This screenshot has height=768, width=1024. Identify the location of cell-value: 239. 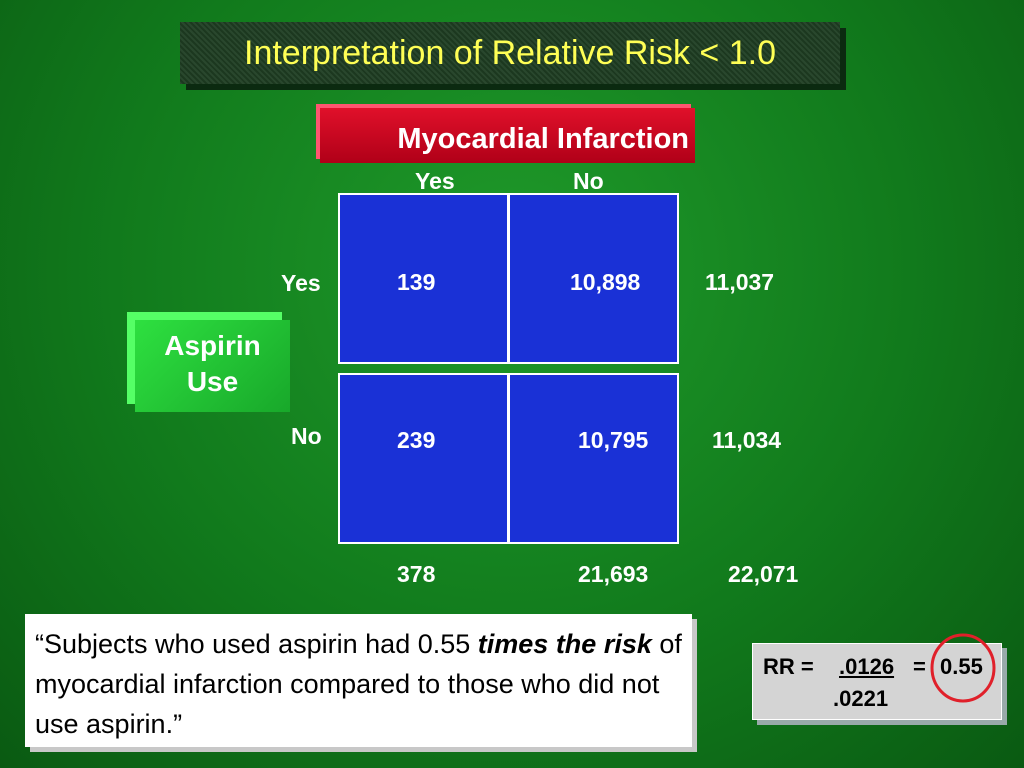
(416, 440).